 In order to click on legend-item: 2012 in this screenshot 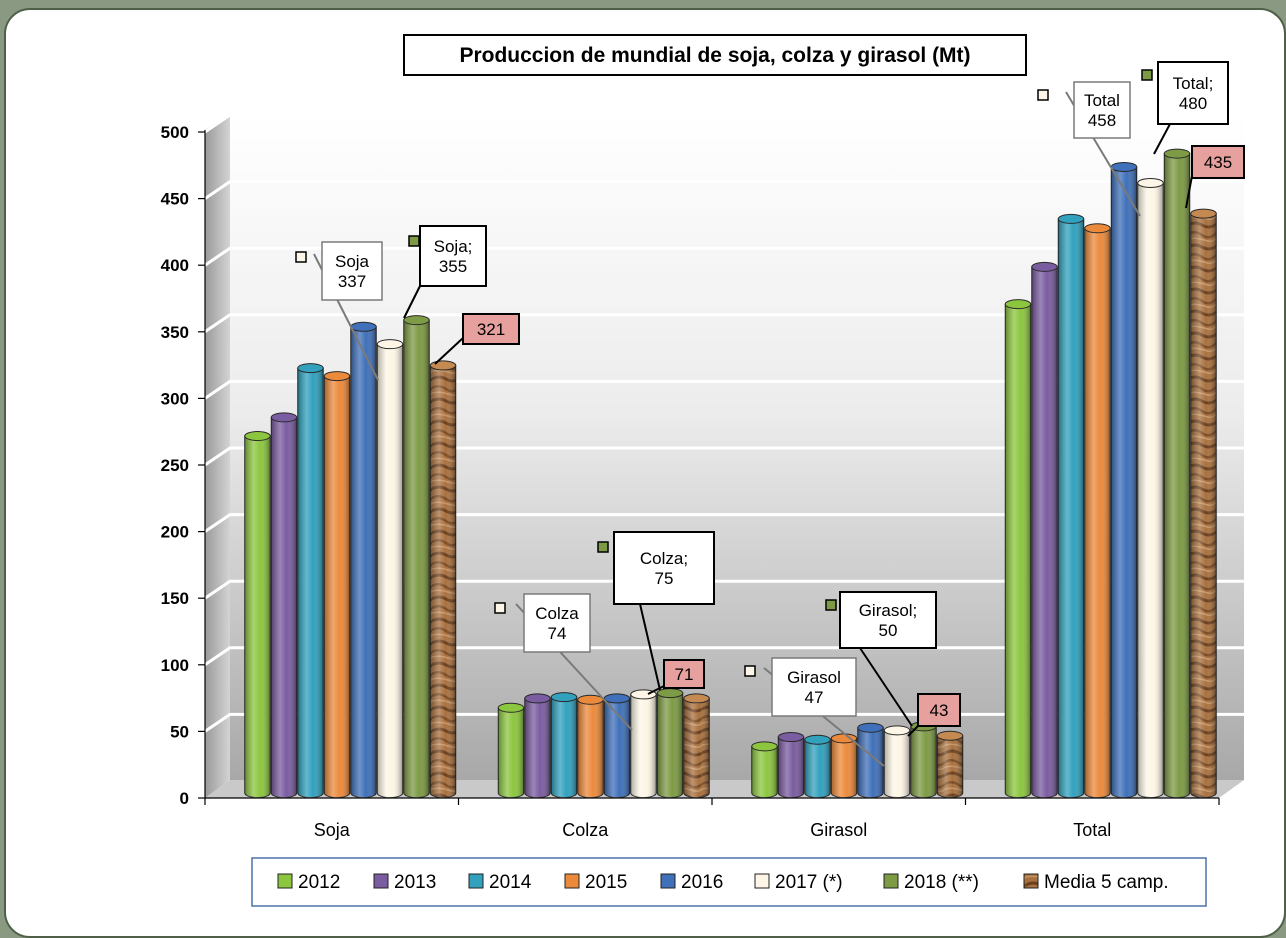, I will do `click(308, 882)`.